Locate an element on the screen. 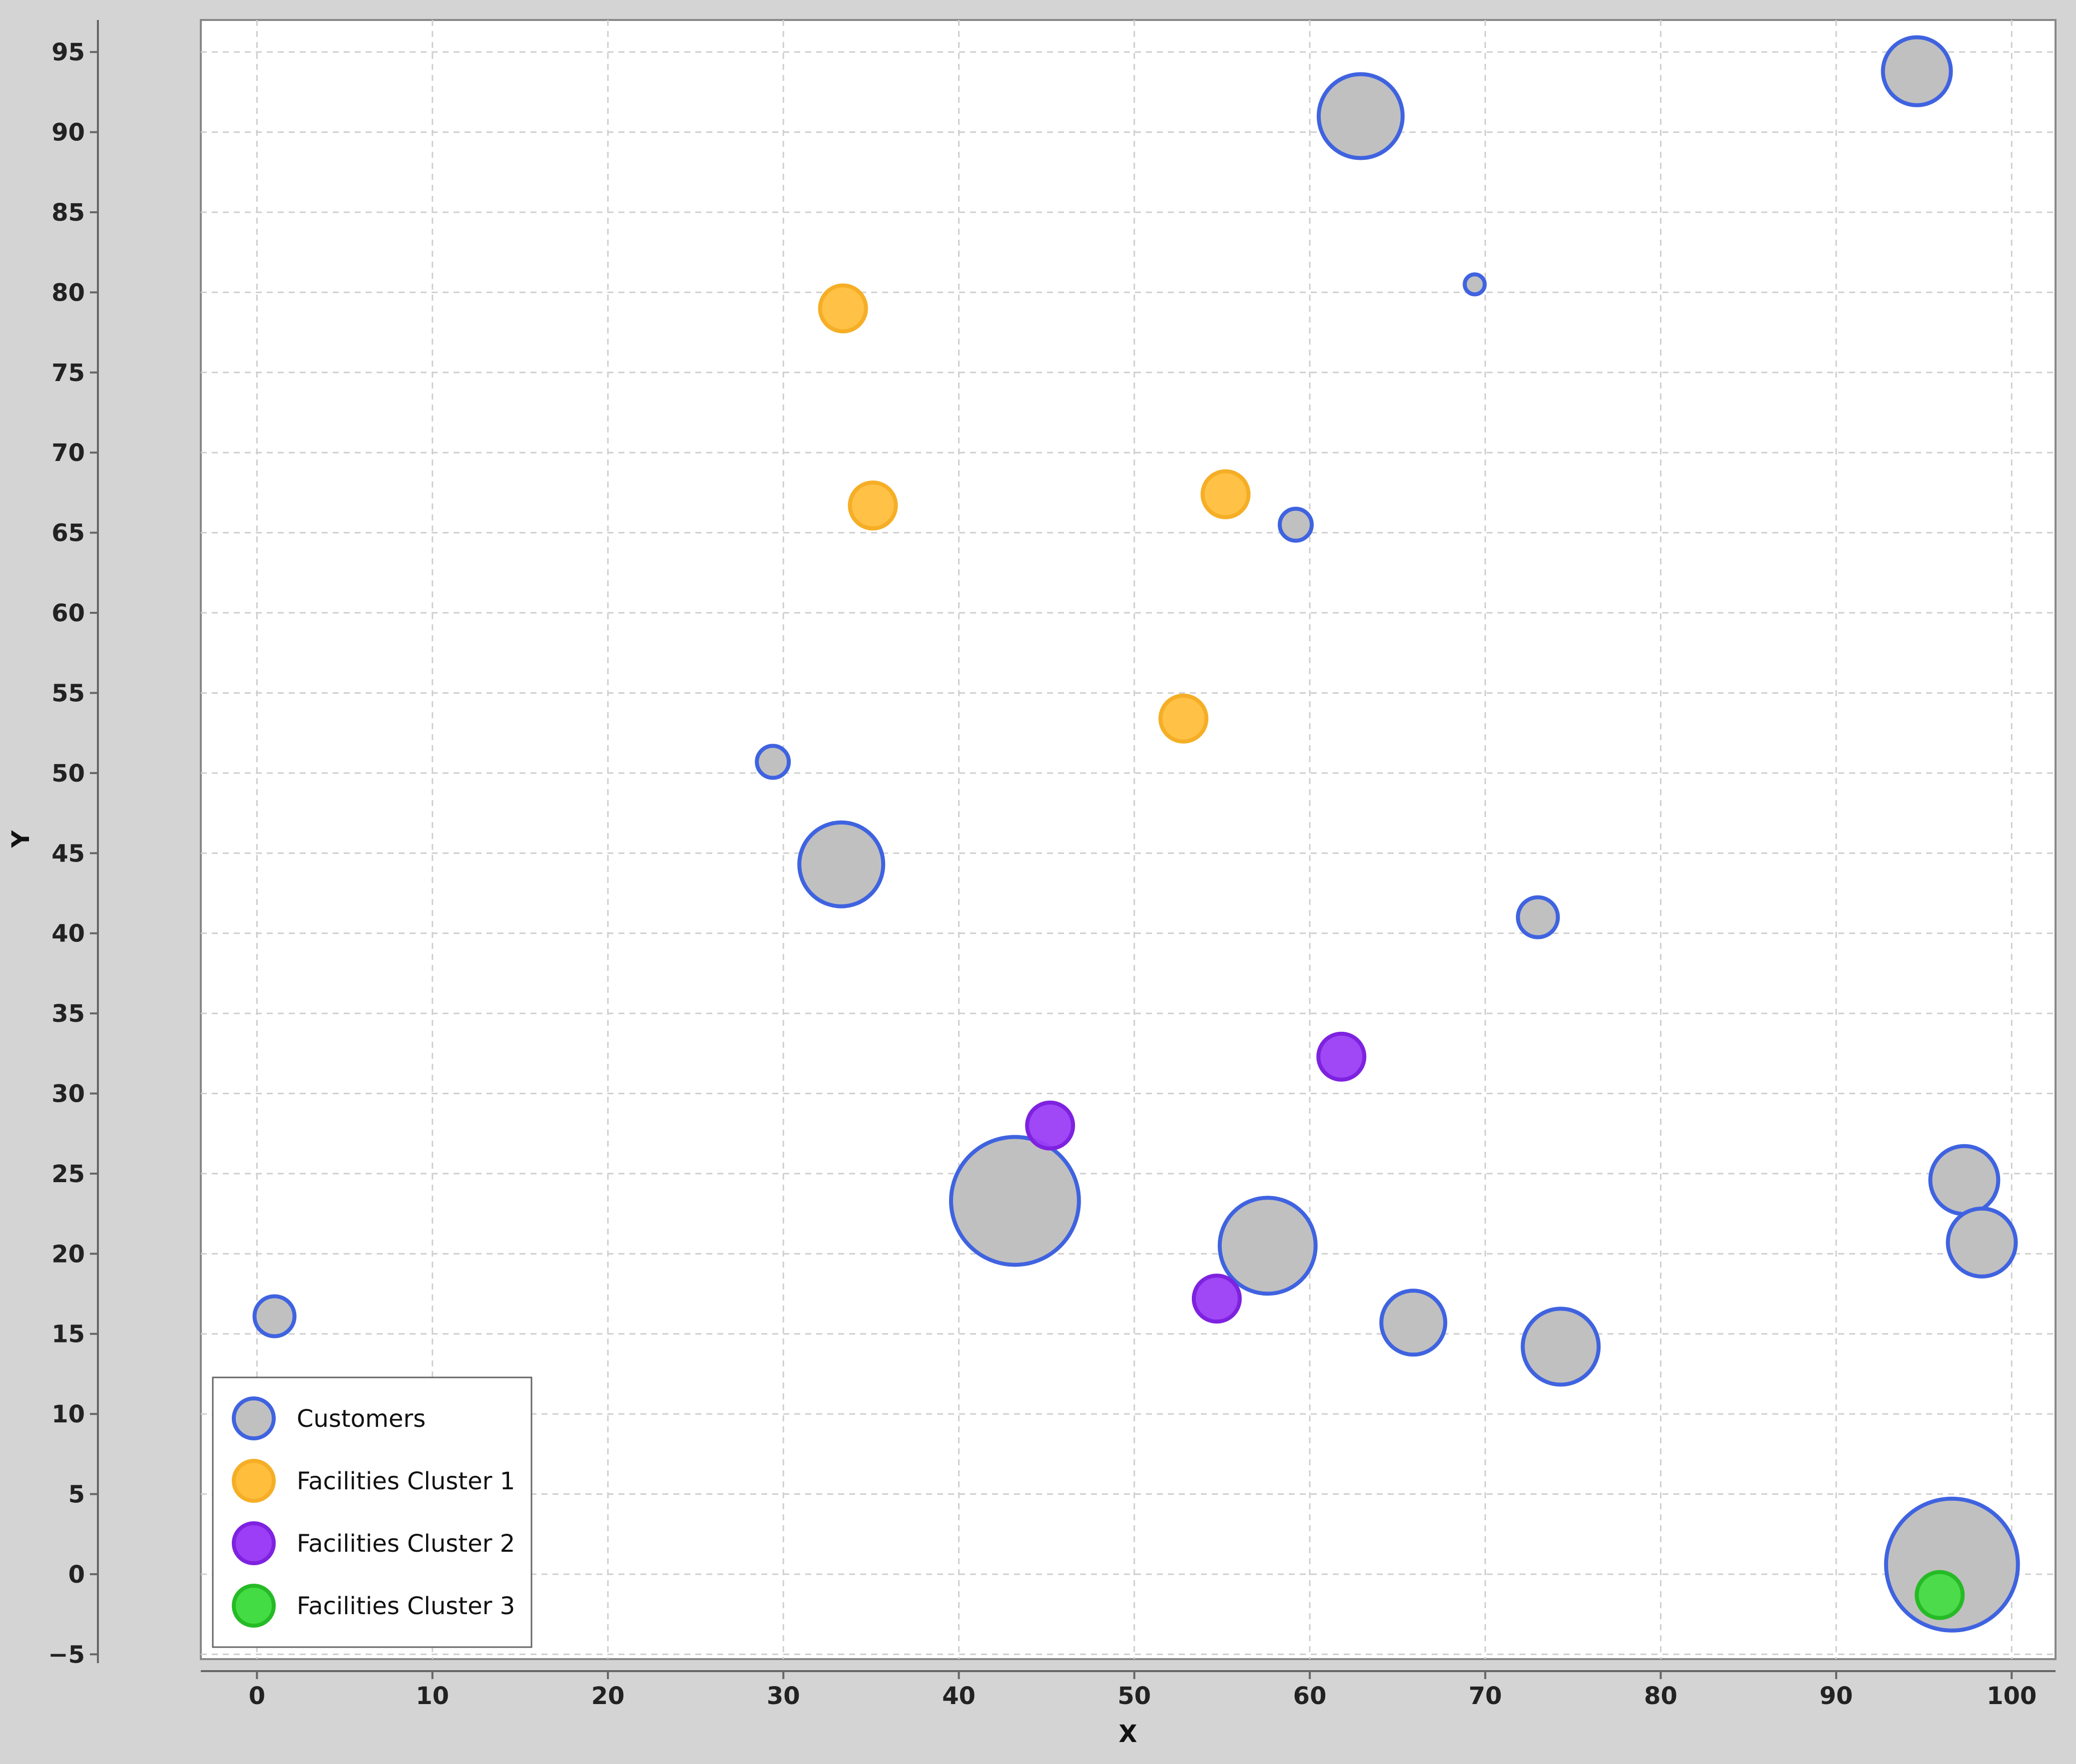 Image resolution: width=2076 pixels, height=1764 pixels. y-tick-label: 80 is located at coordinates (68, 293).